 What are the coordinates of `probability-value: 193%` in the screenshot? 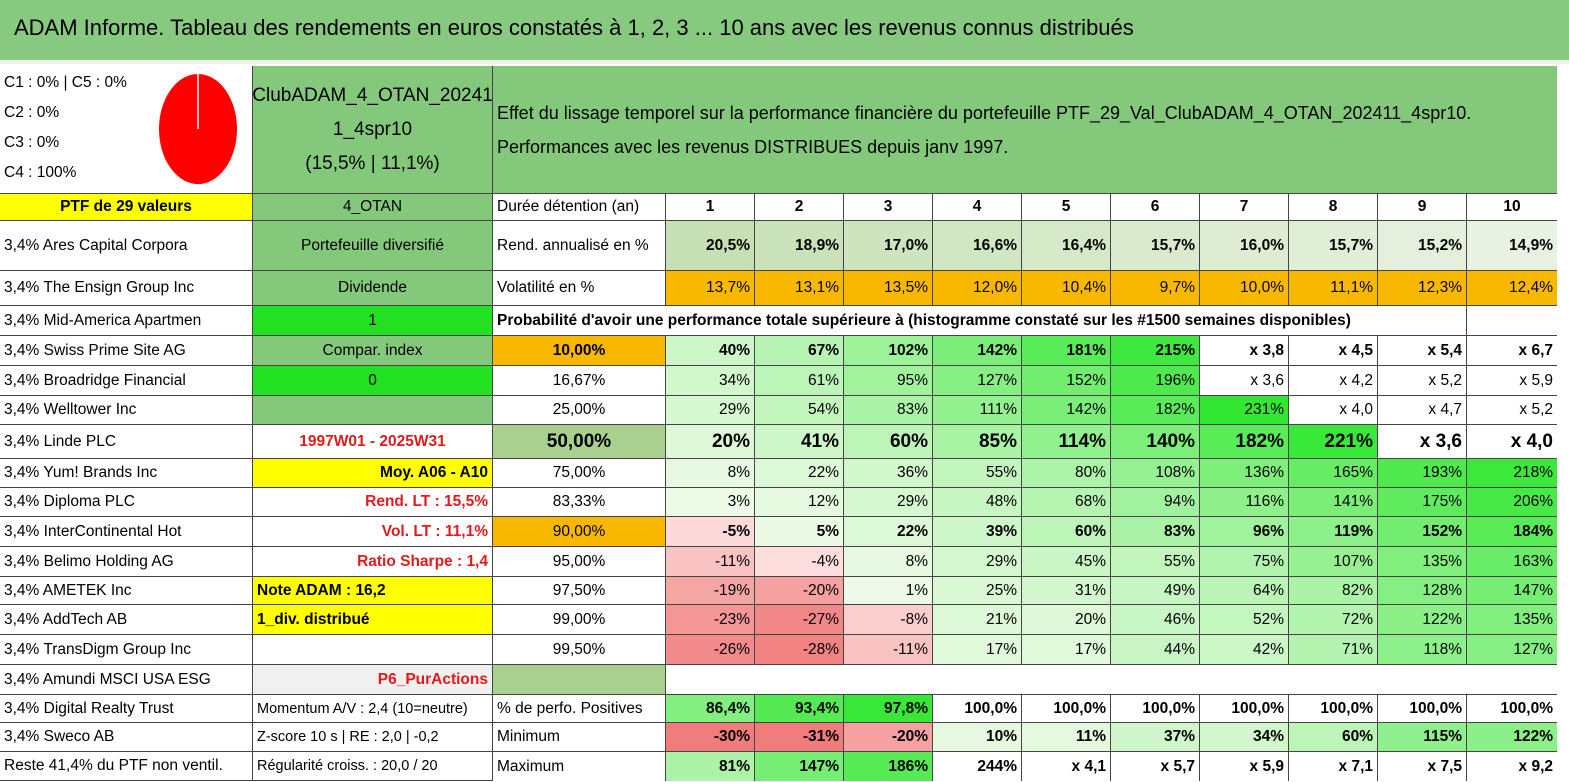 It's located at (1422, 473).